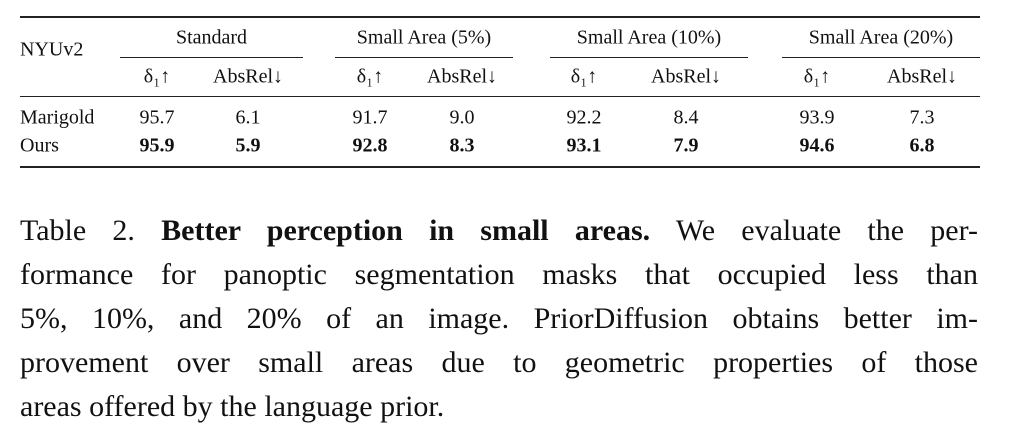 The height and width of the screenshot is (429, 1024). What do you see at coordinates (39, 145) in the screenshot?
I see `method-name: Ours` at bounding box center [39, 145].